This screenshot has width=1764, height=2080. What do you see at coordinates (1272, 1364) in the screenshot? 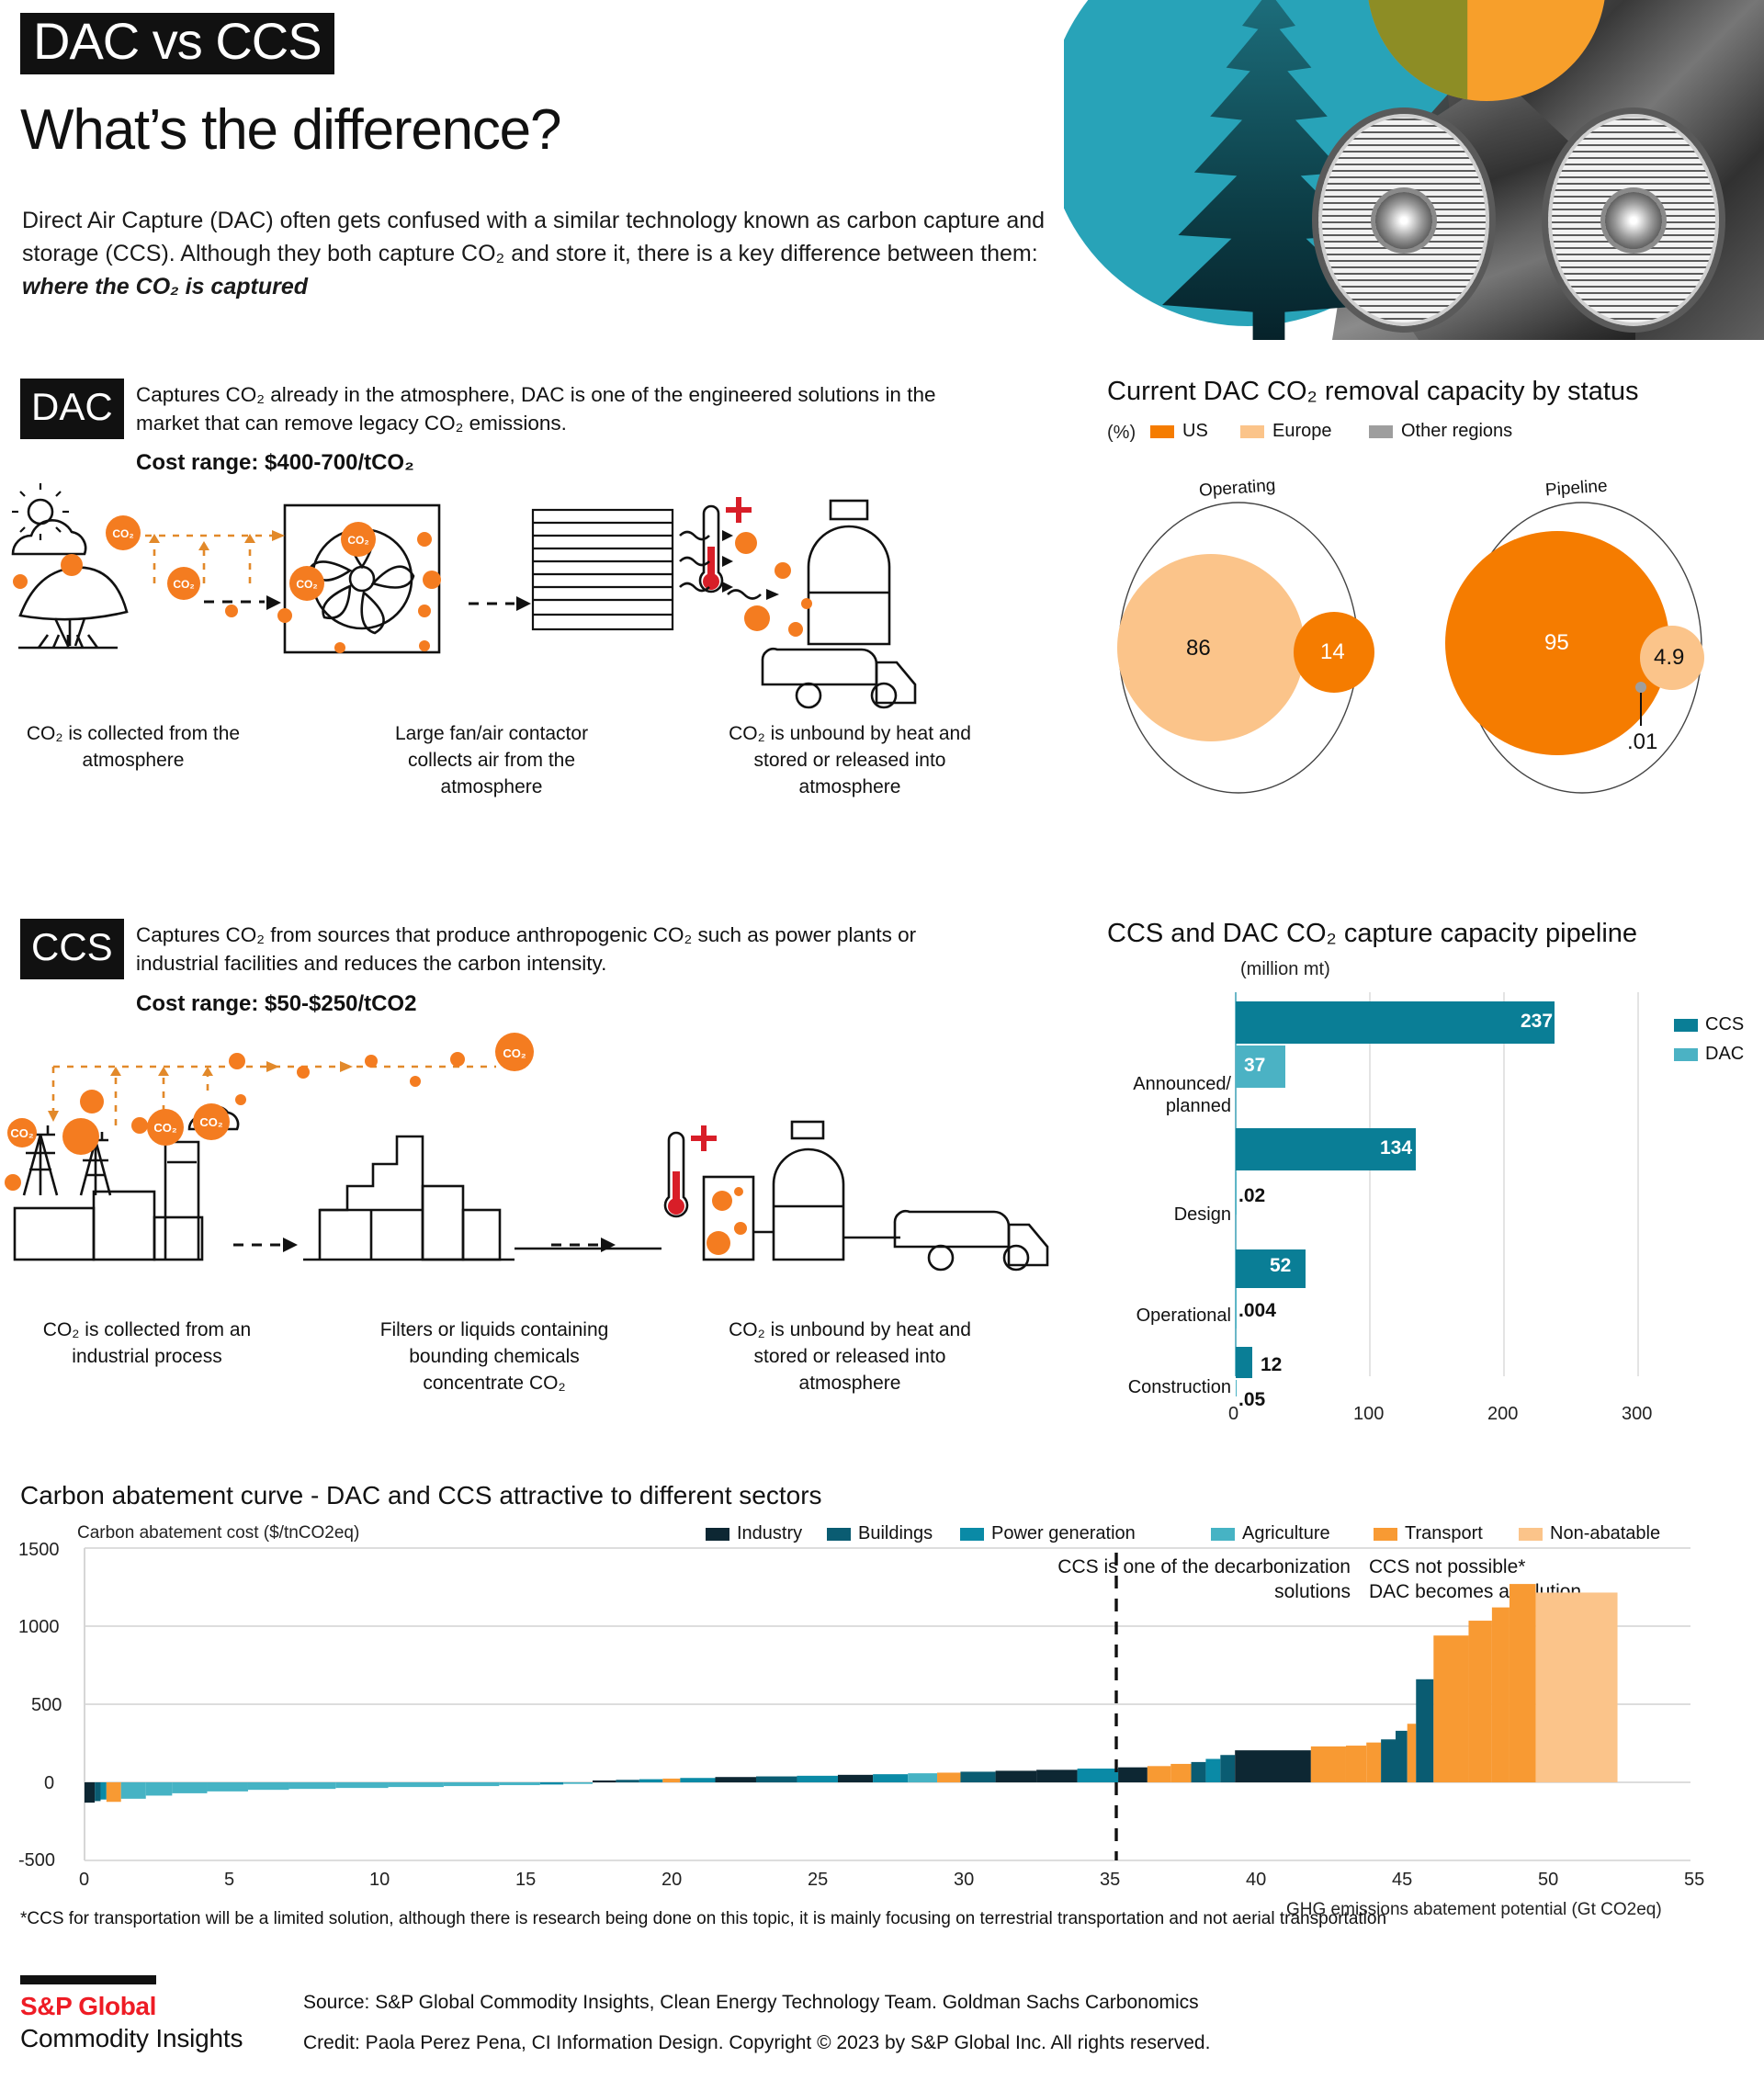
I see `bar-value-ccs-construction: 12` at bounding box center [1272, 1364].